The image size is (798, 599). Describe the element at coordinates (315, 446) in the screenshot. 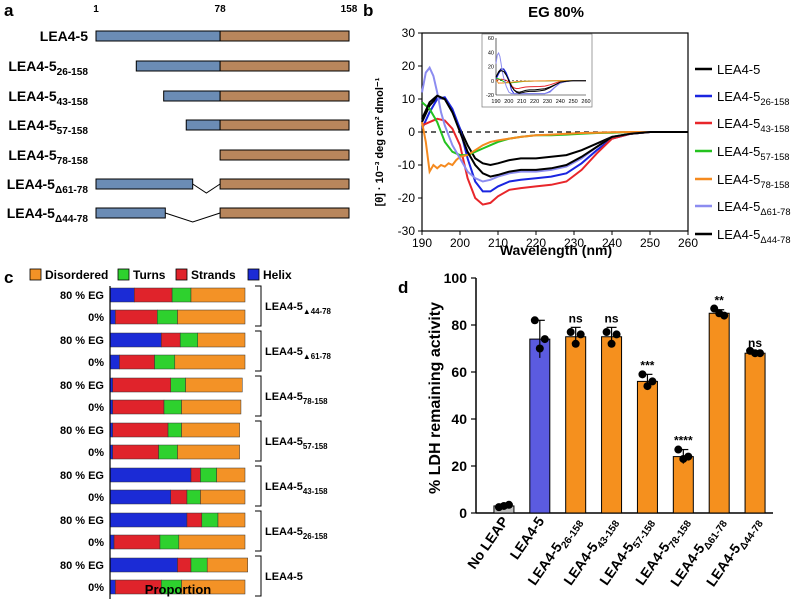

I see `group-label-sub: 57-158` at that location.